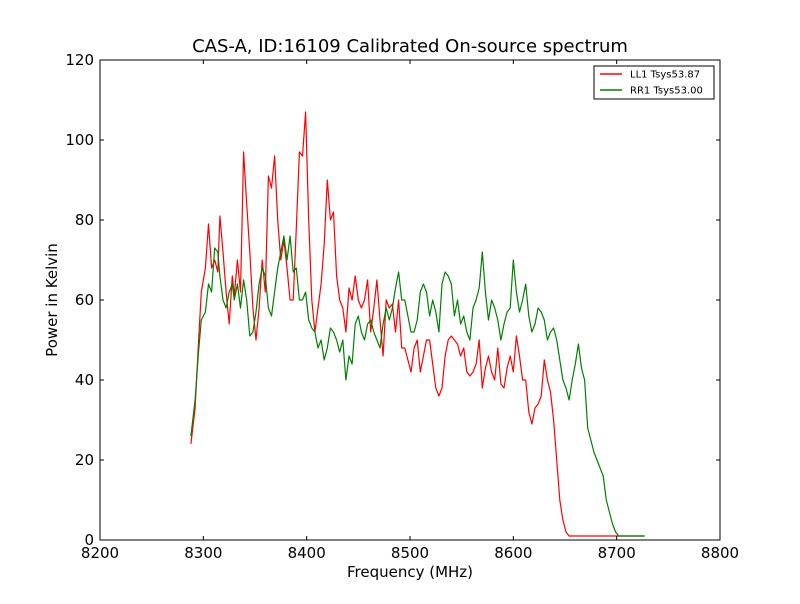  Describe the element at coordinates (410, 553) in the screenshot. I see `x-tick-label: 8500` at that location.